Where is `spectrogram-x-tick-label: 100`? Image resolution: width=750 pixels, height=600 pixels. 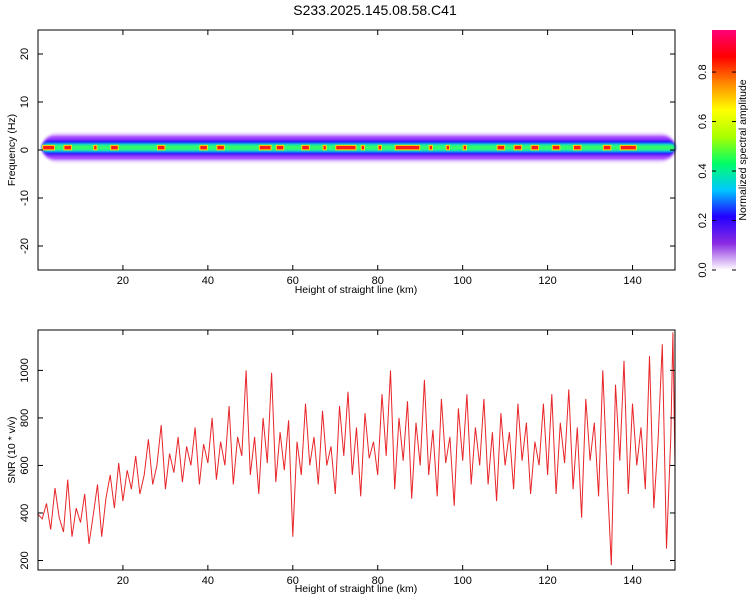 spectrogram-x-tick-label: 100 is located at coordinates (462, 281).